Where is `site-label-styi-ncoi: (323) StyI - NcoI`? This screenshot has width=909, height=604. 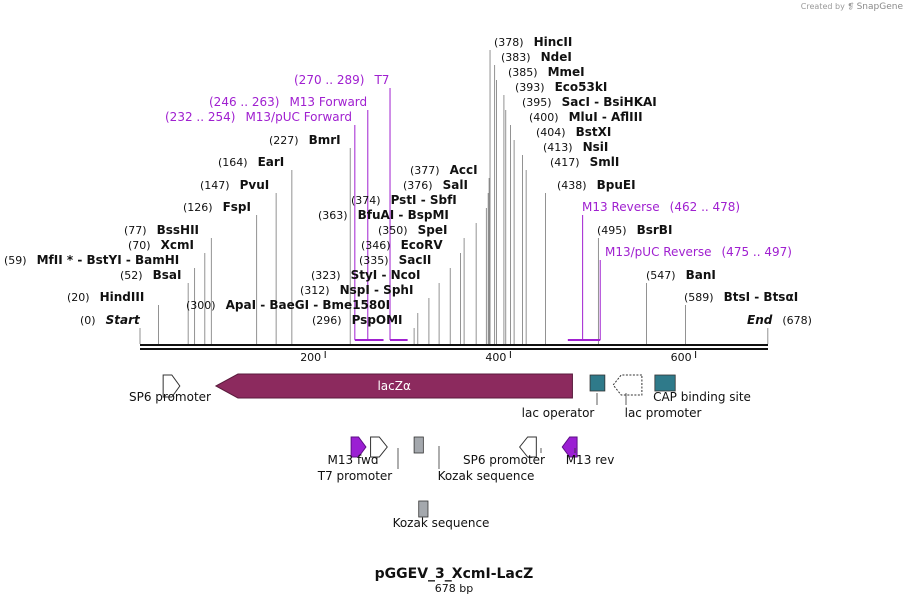
site-label-styi-ncoi: (323) StyI - NcoI is located at coordinates (365, 275).